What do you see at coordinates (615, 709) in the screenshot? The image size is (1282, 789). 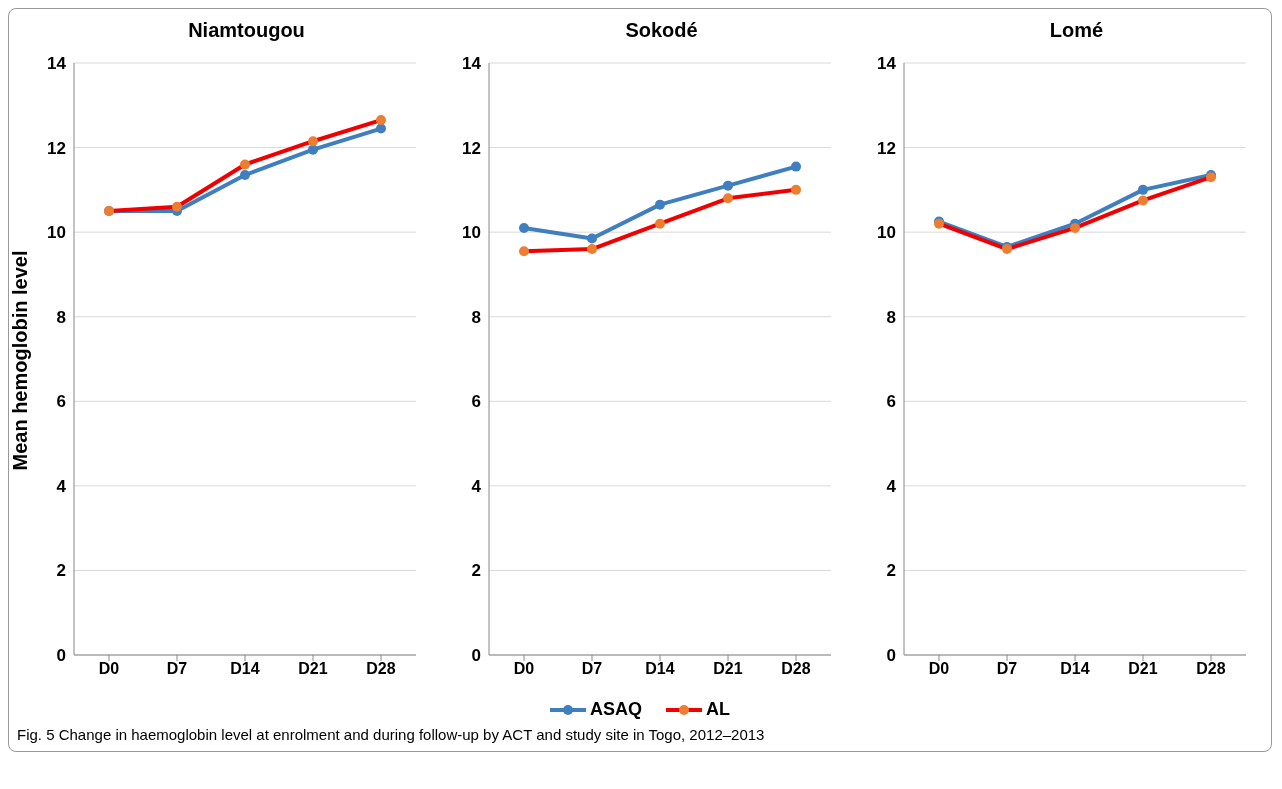 I see `legend-label: ASAQ` at bounding box center [615, 709].